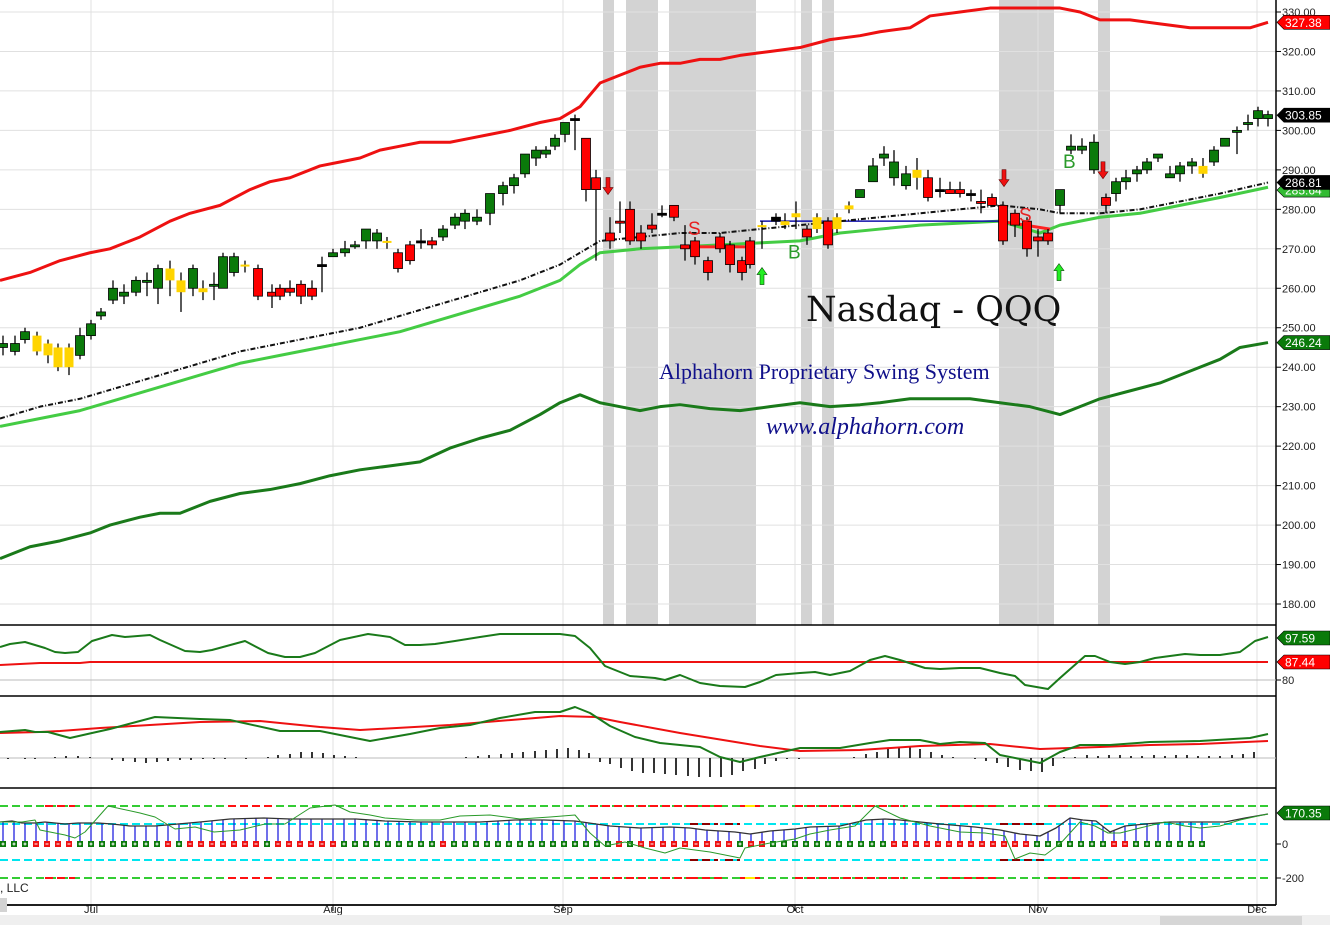 The height and width of the screenshot is (930, 1330). I want to click on signal-b-label: B, so click(794, 253).